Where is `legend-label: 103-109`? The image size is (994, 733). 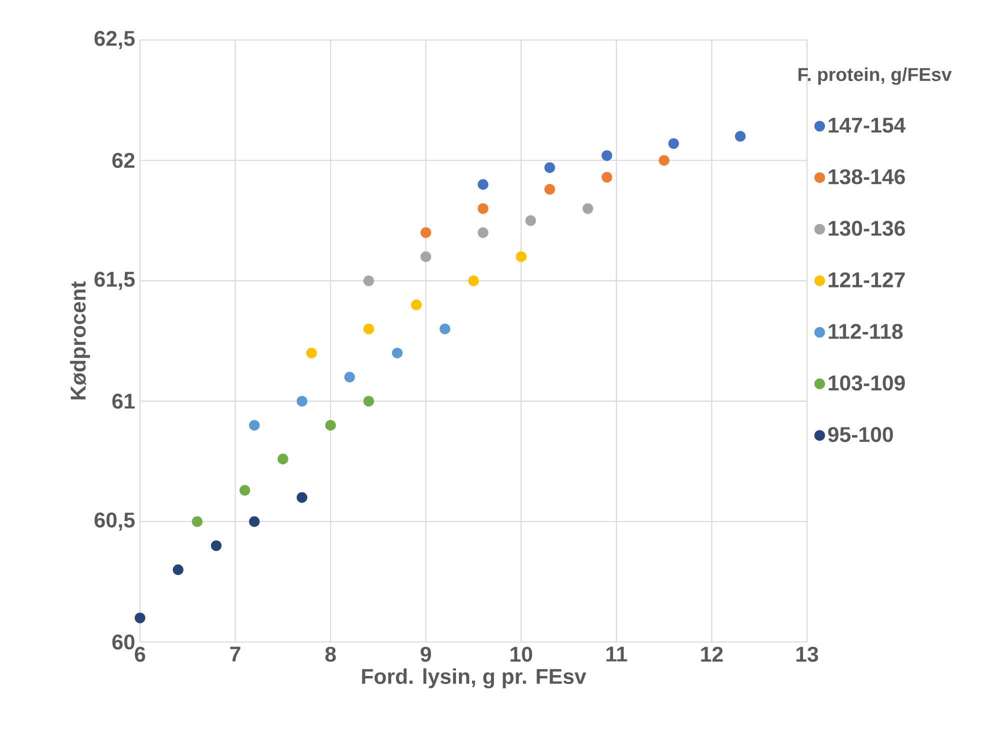
legend-label: 103-109 is located at coordinates (866, 383).